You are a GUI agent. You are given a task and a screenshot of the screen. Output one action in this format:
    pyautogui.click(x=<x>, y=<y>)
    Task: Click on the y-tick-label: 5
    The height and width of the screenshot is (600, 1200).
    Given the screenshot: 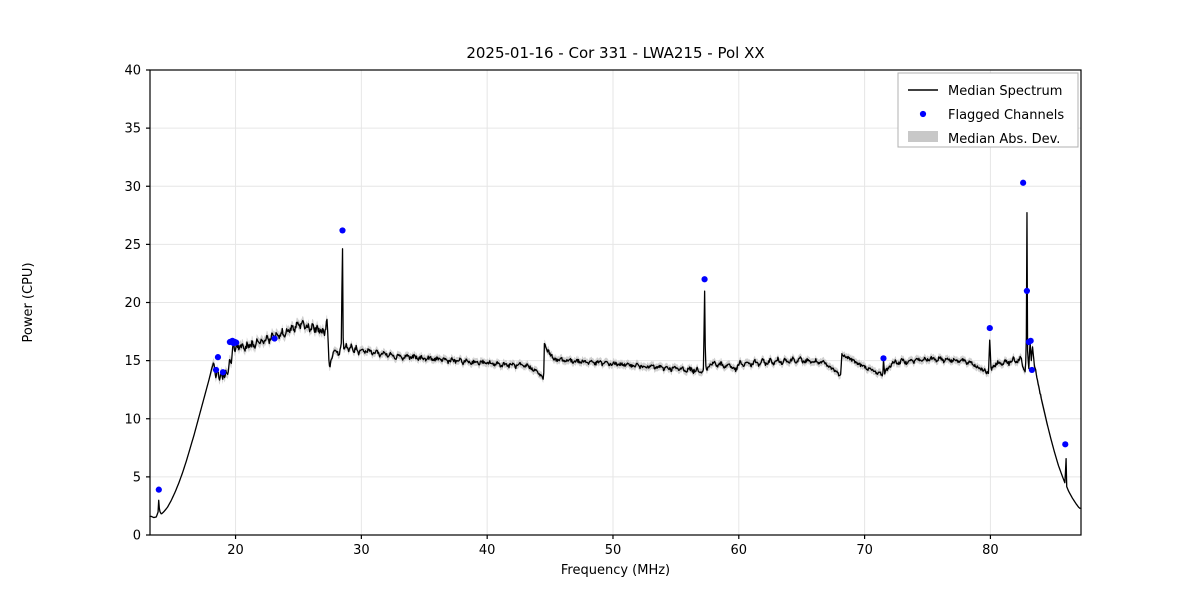 What is the action you would take?
    pyautogui.click(x=137, y=477)
    